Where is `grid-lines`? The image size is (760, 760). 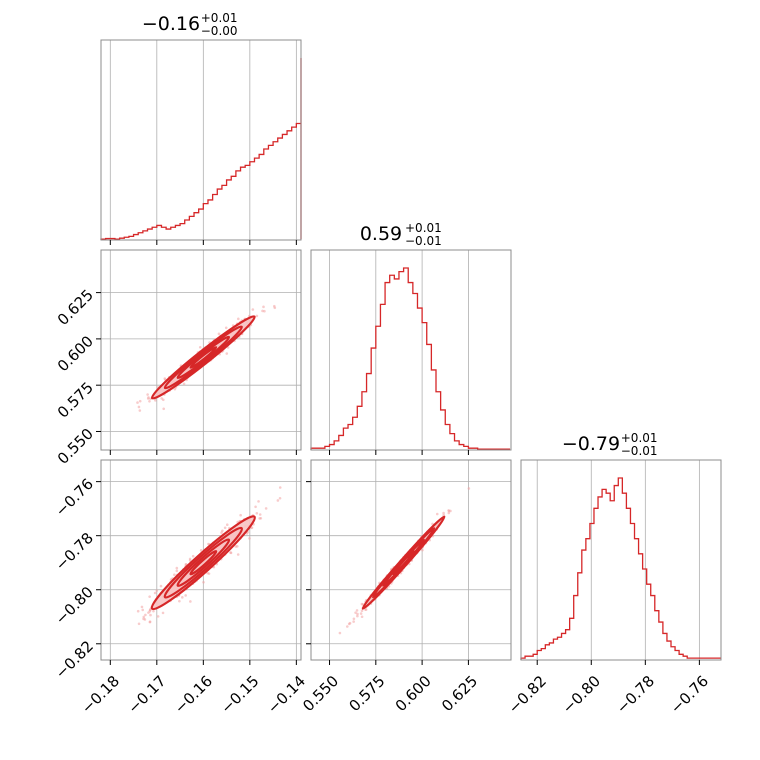 grid-lines is located at coordinates (201, 560).